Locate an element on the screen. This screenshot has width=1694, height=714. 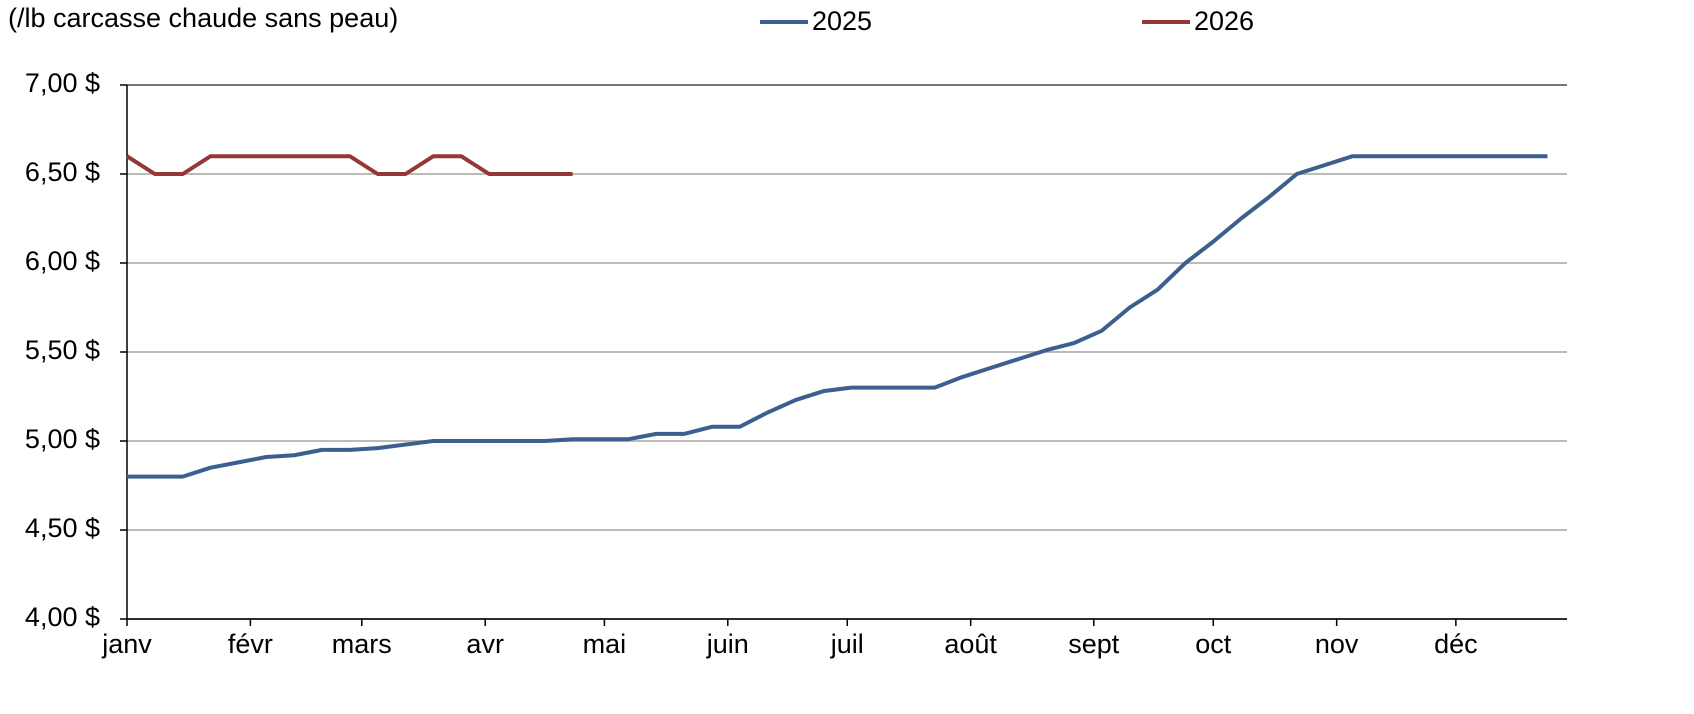
x-tick-label: oct is located at coordinates (1213, 644).